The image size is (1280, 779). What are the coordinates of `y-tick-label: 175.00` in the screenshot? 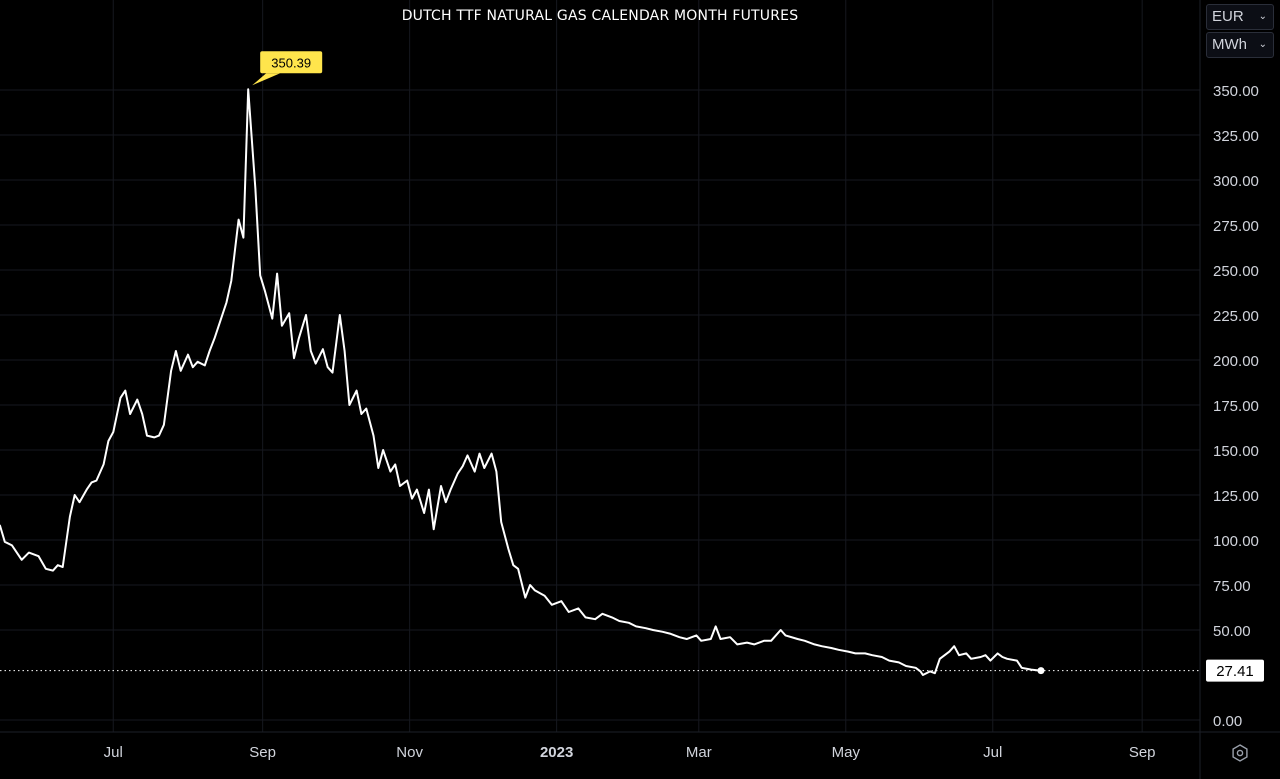 It's located at (1236, 406).